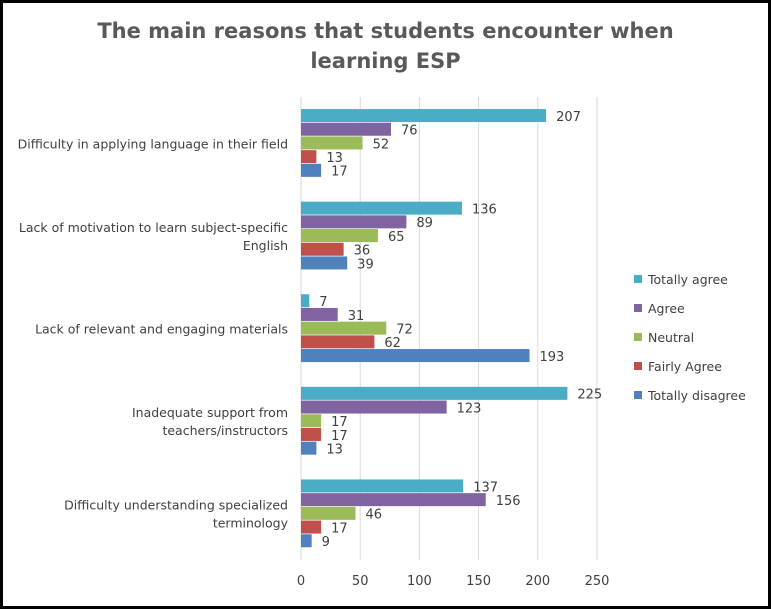  Describe the element at coordinates (666, 308) in the screenshot. I see `legend-label: Agree` at that location.